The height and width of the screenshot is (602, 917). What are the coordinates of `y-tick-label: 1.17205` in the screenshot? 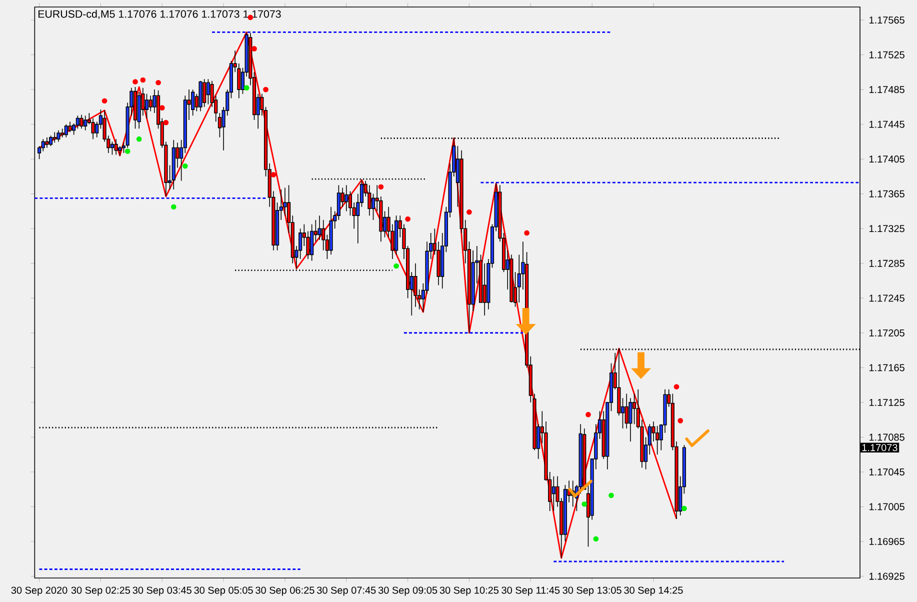 It's located at (886, 332).